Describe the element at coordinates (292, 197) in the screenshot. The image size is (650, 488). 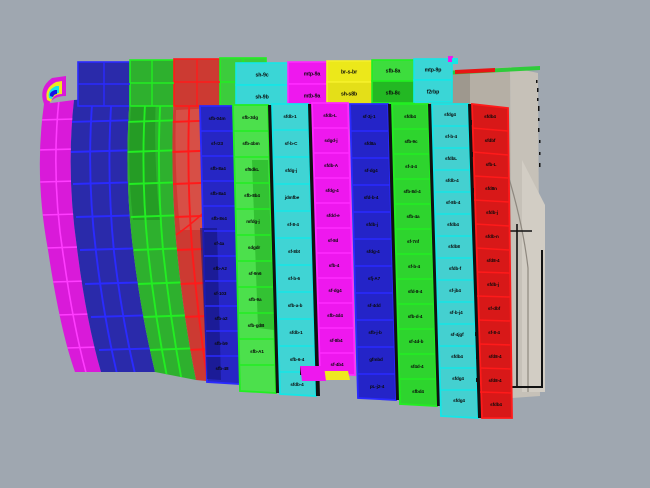
I see `plate-label: jdmfbe` at that location.